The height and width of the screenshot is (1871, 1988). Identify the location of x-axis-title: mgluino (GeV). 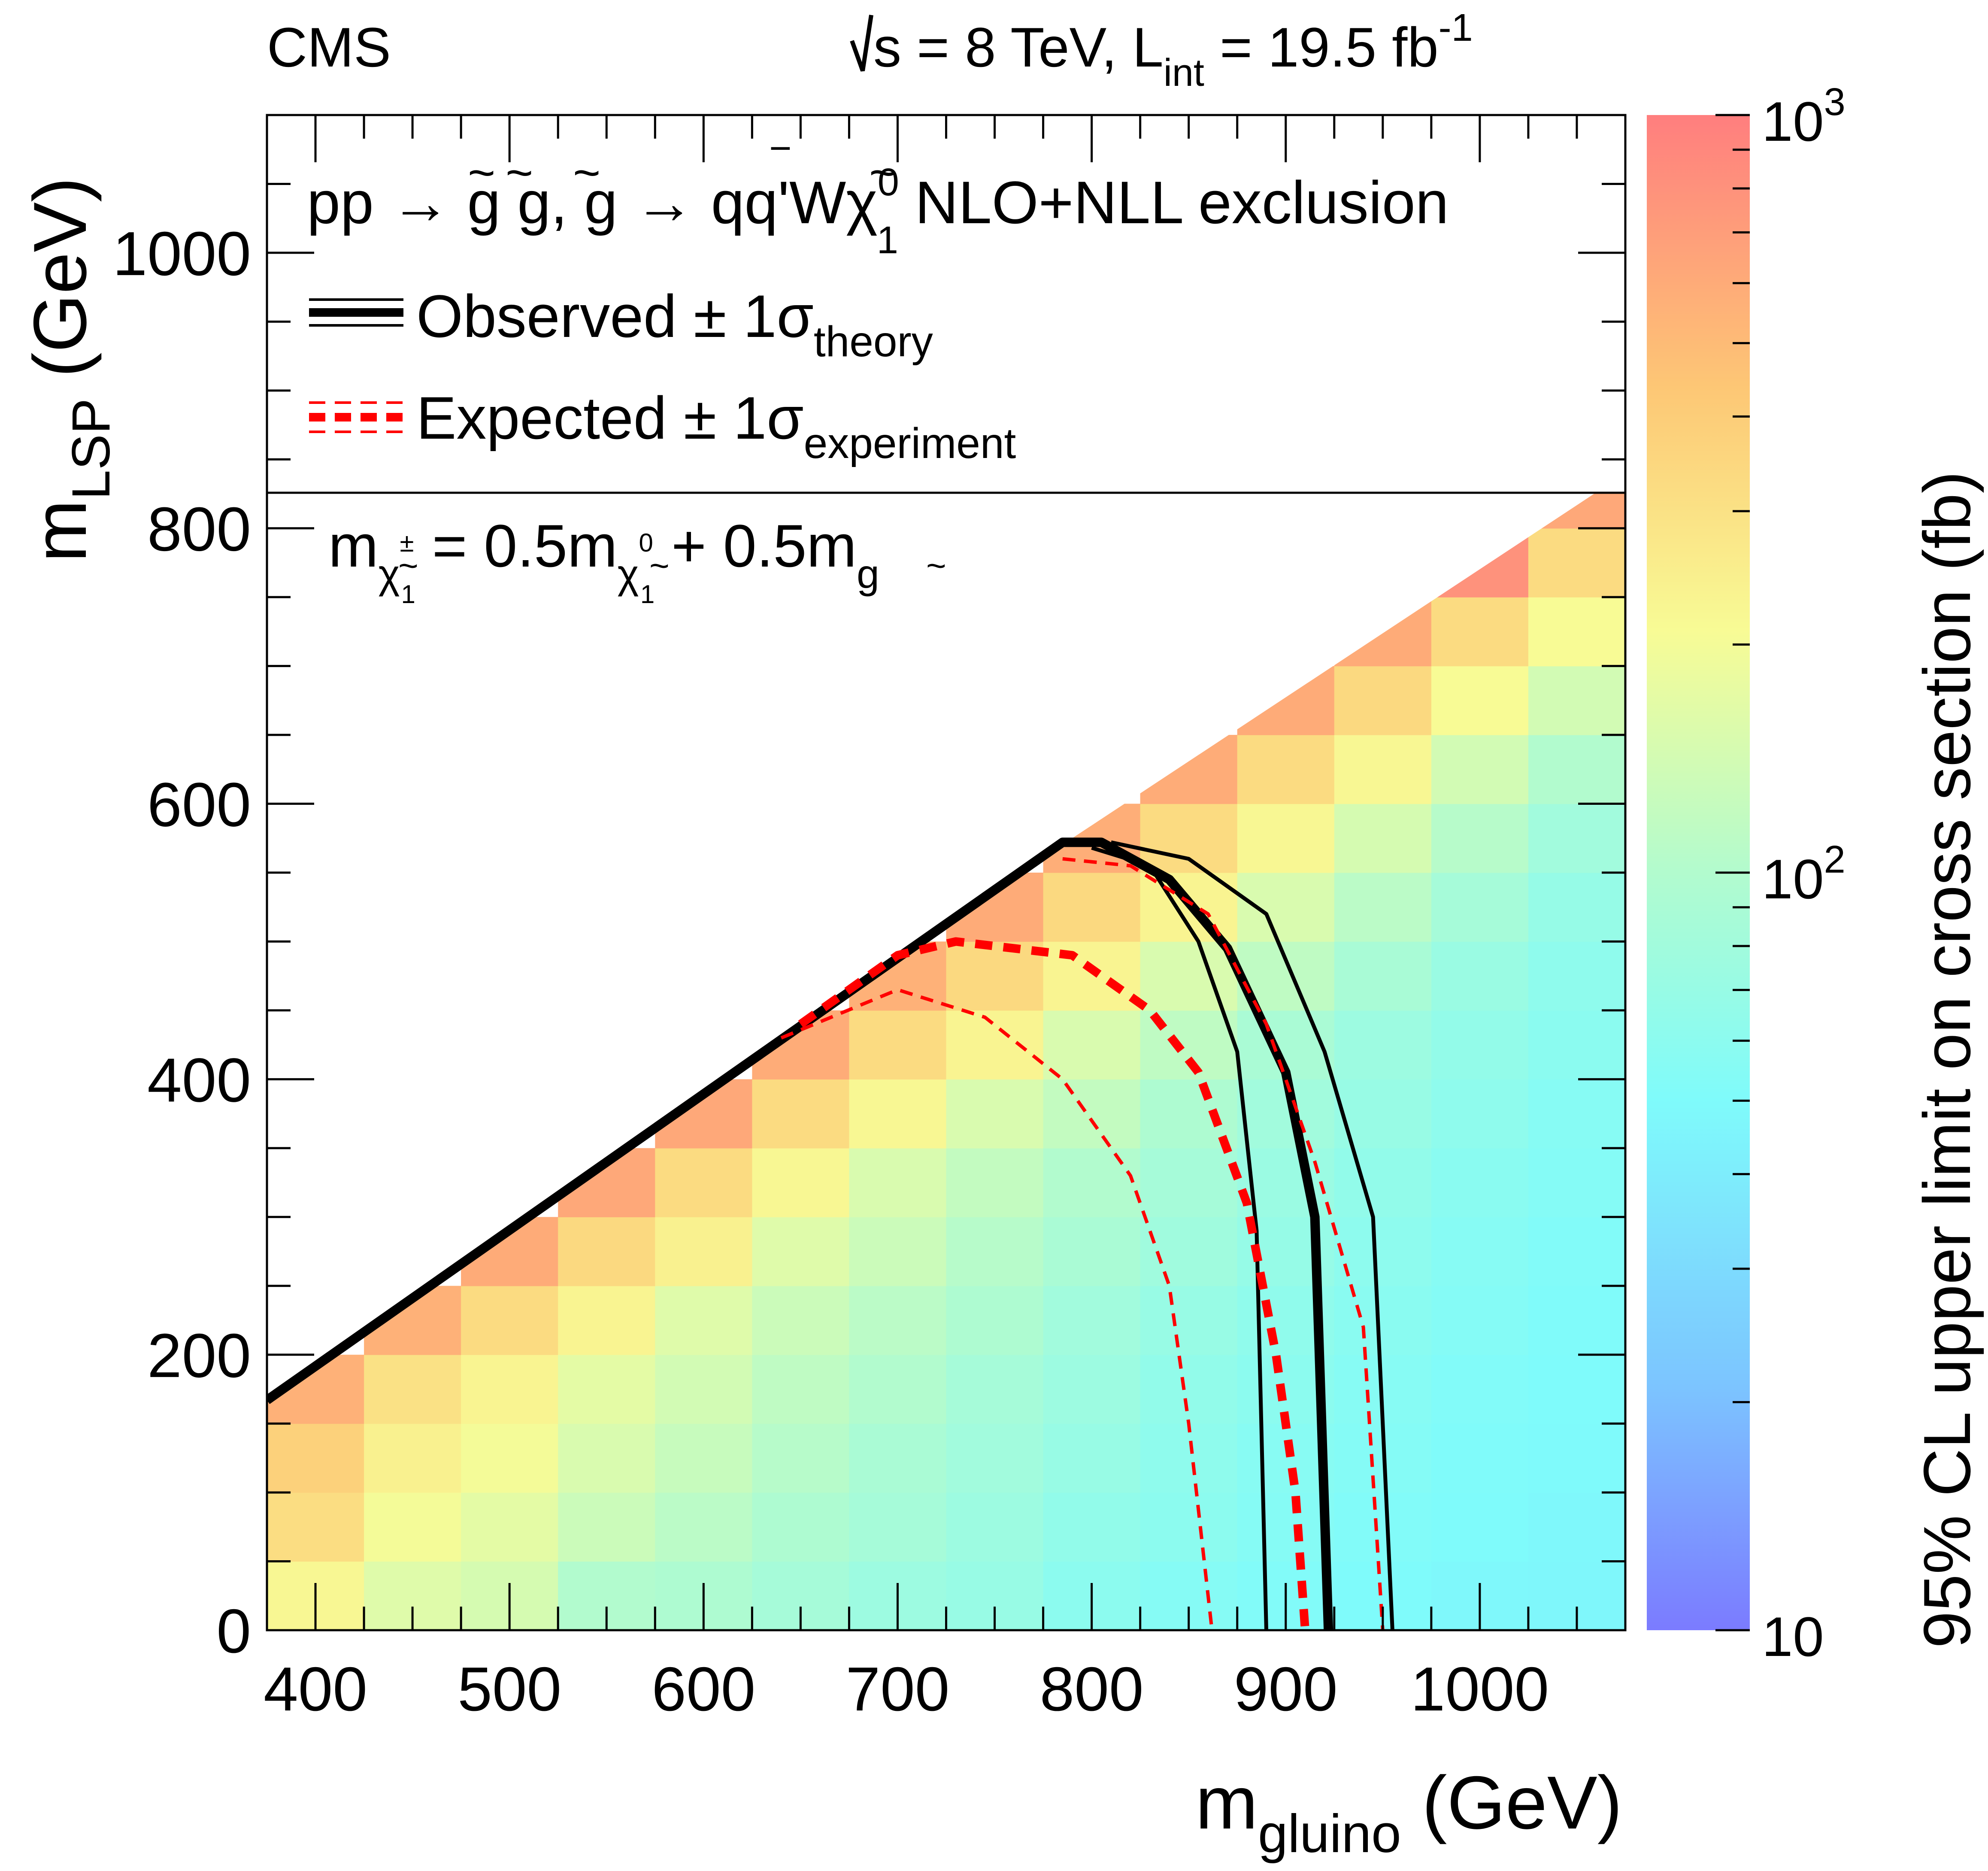
(1408, 1812).